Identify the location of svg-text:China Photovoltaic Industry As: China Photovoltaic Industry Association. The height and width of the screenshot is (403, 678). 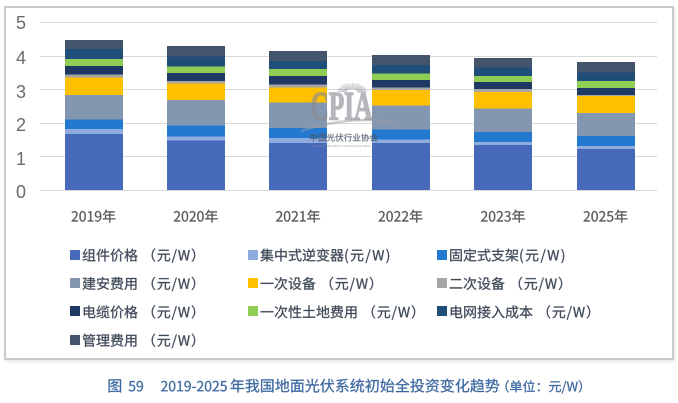
(342, 146).